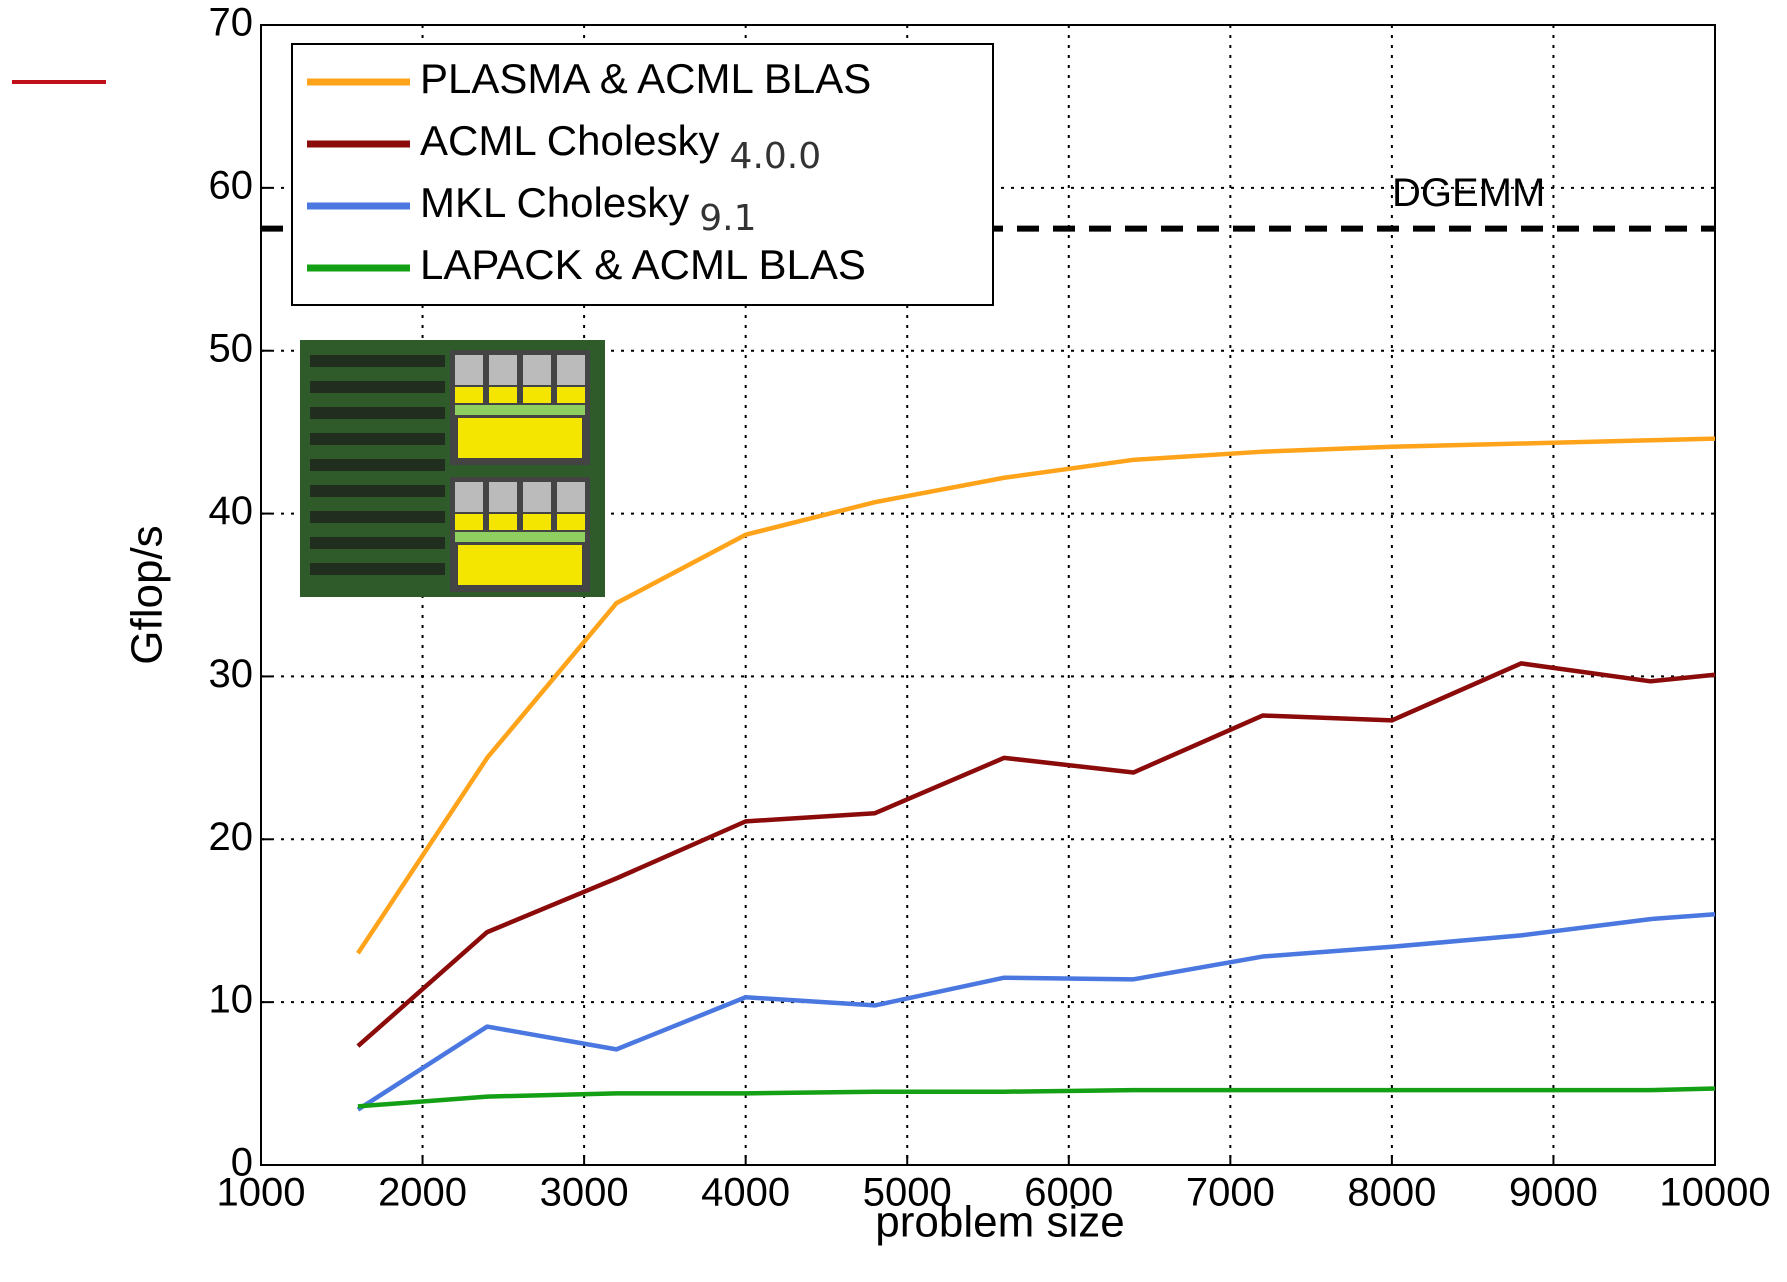 This screenshot has height=1282, width=1787. I want to click on legend-annotation: 9.1, so click(727, 218).